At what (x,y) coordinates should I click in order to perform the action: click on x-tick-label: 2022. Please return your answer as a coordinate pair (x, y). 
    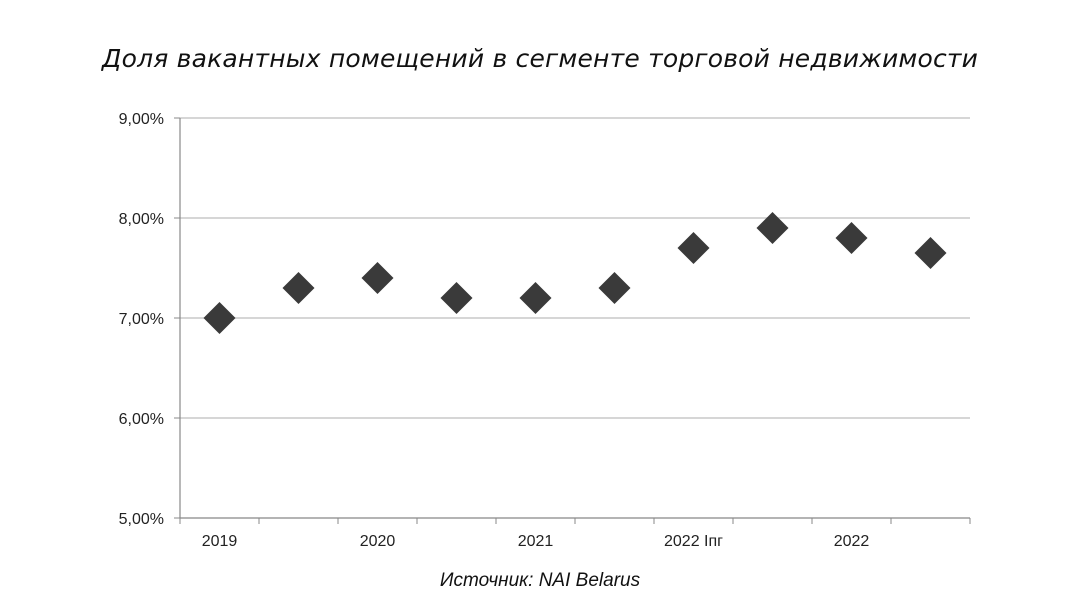
    Looking at the image, I should click on (852, 541).